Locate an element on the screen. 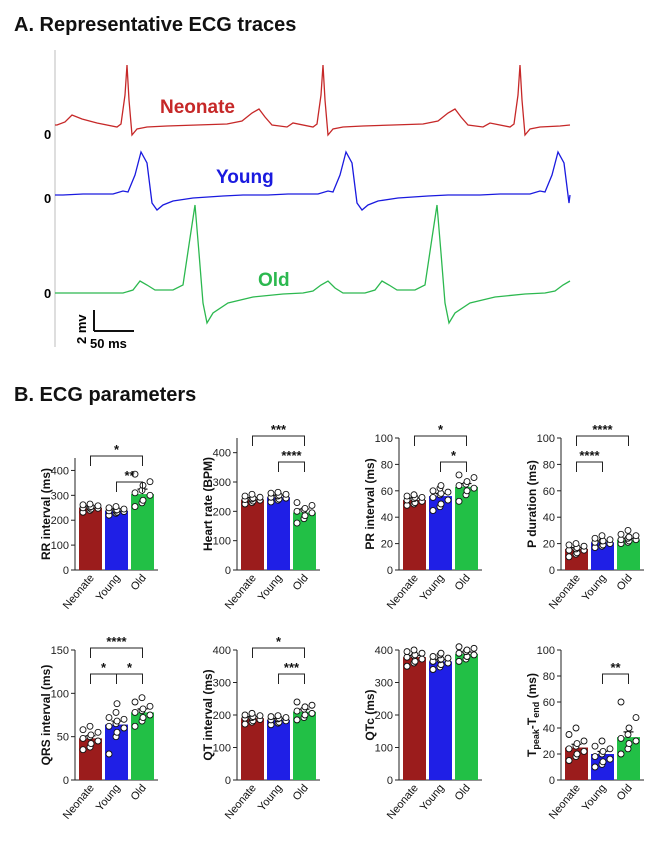  y-tick-label: 20 is located at coordinates (549, 545).